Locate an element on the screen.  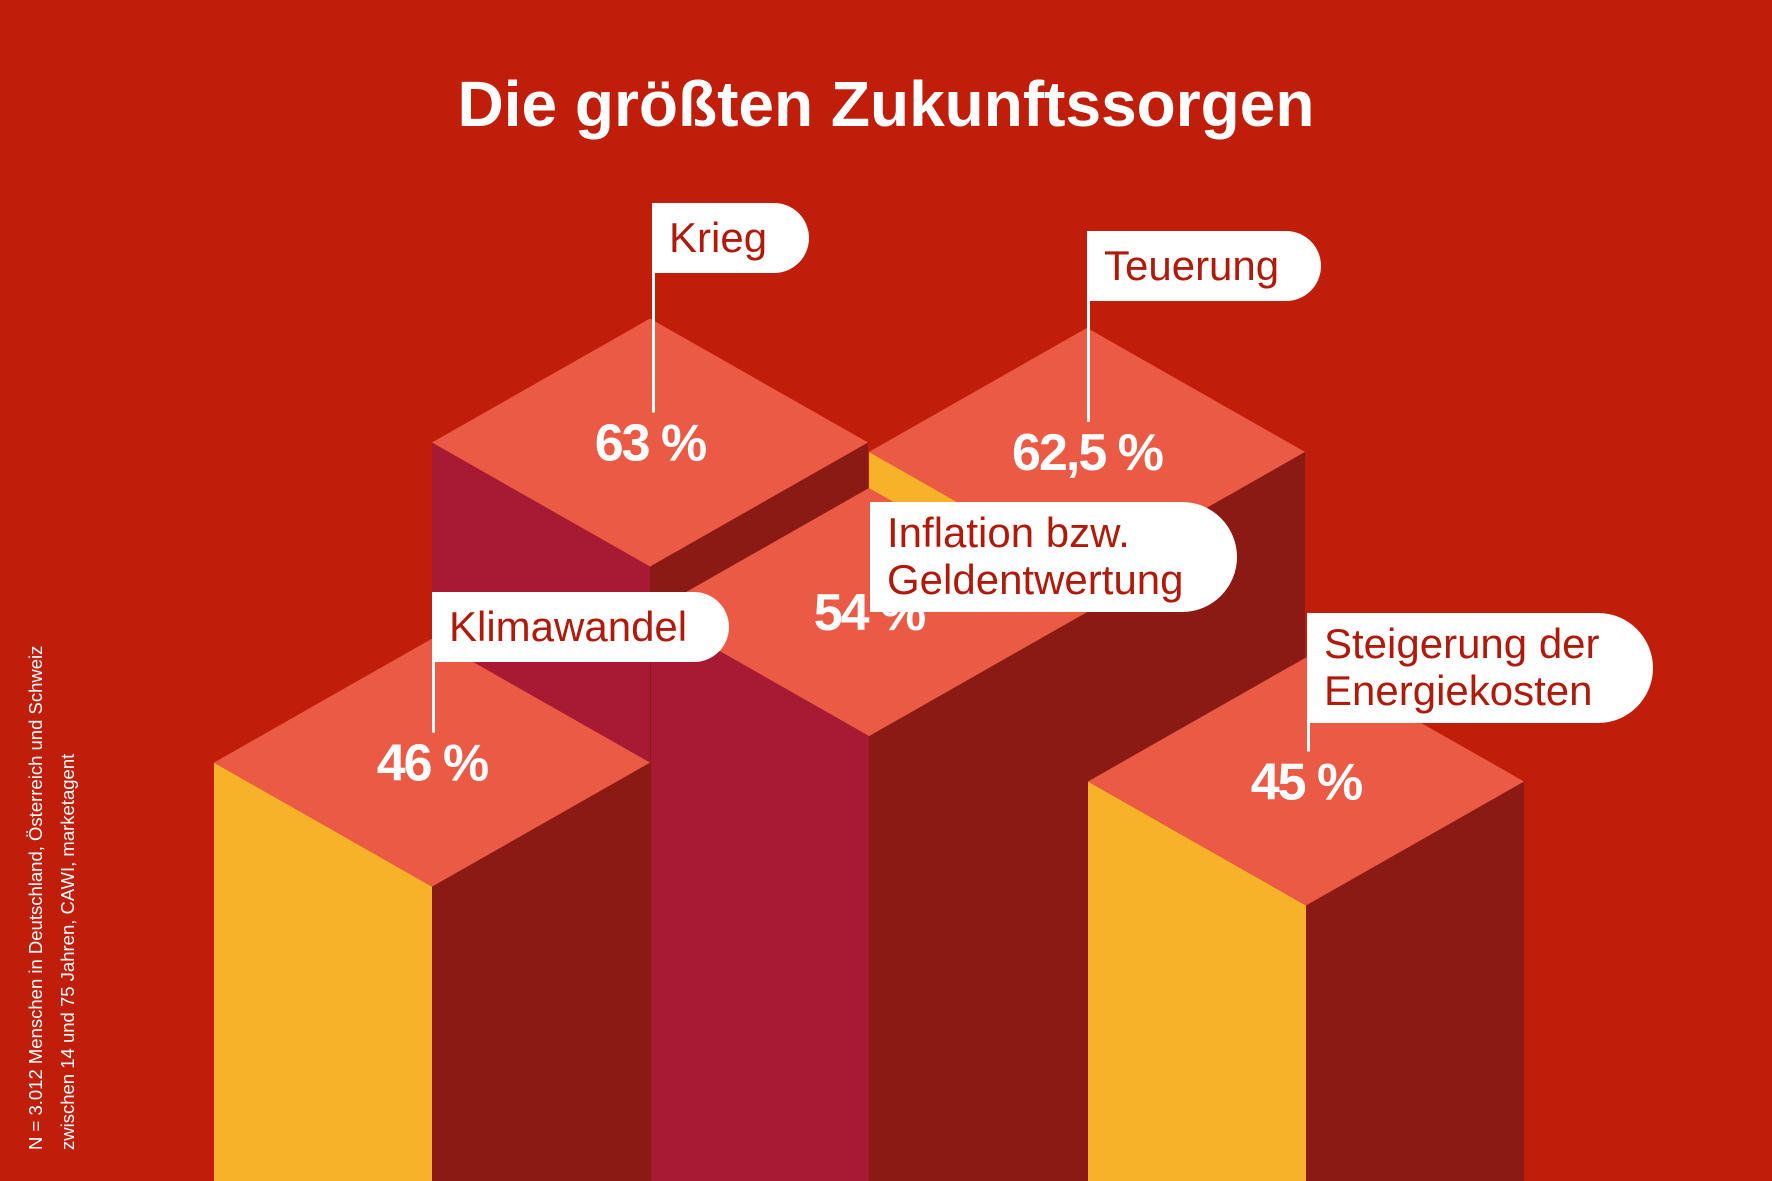
chart-title: Die größten Zukunftssorgen is located at coordinates (886, 104).